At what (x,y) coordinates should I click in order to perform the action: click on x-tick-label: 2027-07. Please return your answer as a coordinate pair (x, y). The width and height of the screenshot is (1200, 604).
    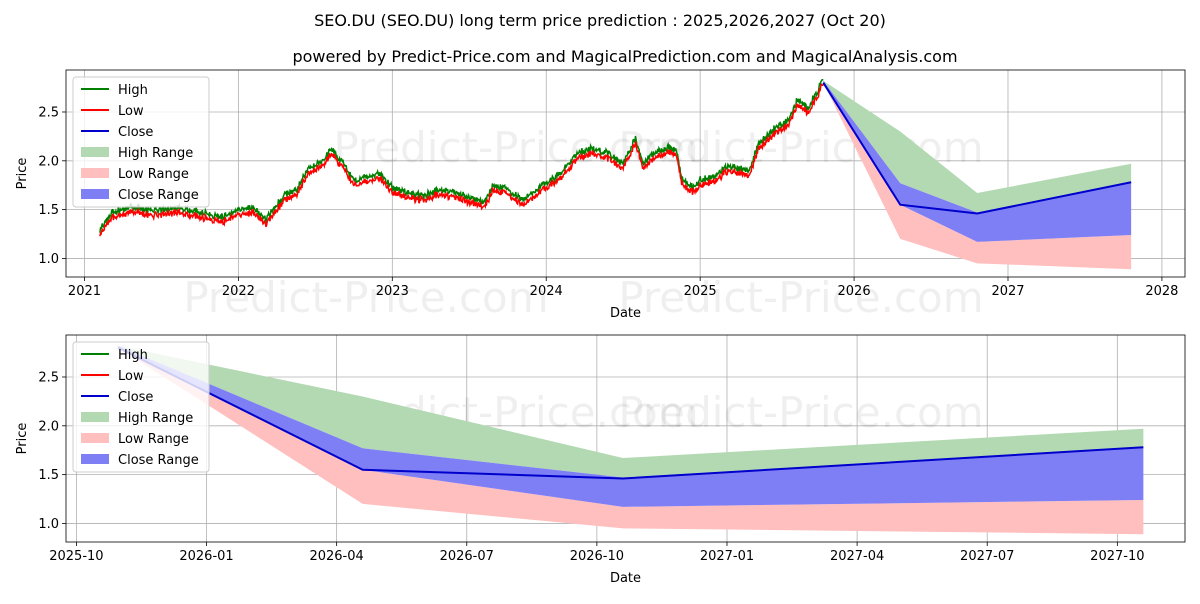
    Looking at the image, I should click on (987, 556).